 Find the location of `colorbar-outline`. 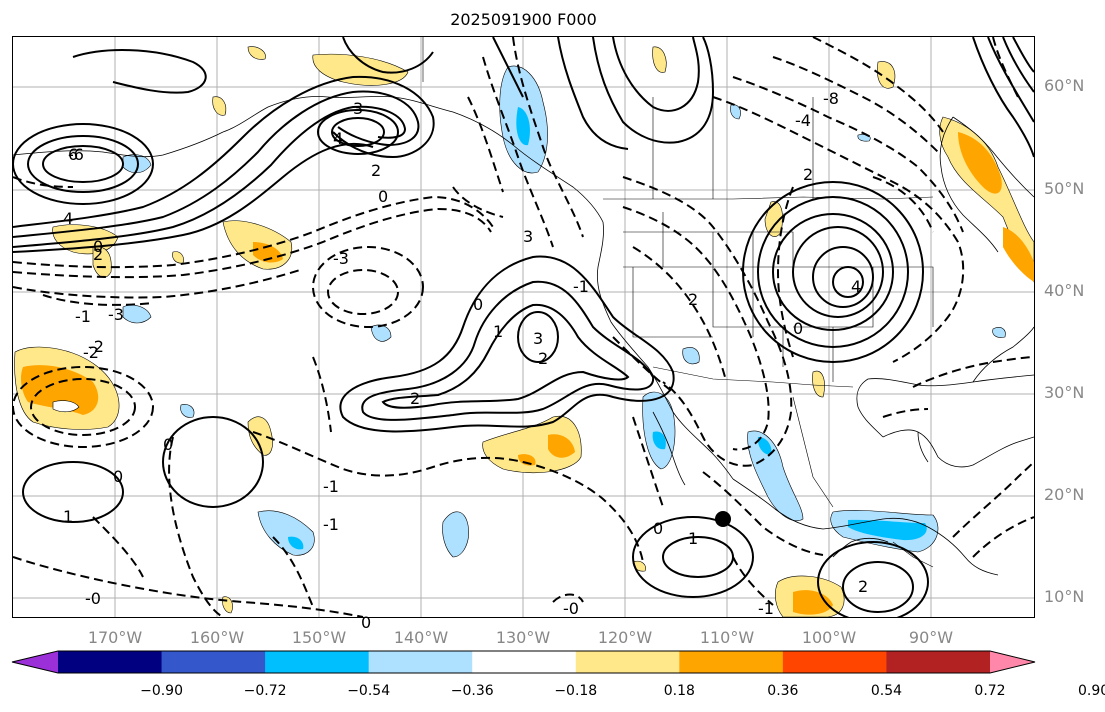

colorbar-outline is located at coordinates (523, 662).